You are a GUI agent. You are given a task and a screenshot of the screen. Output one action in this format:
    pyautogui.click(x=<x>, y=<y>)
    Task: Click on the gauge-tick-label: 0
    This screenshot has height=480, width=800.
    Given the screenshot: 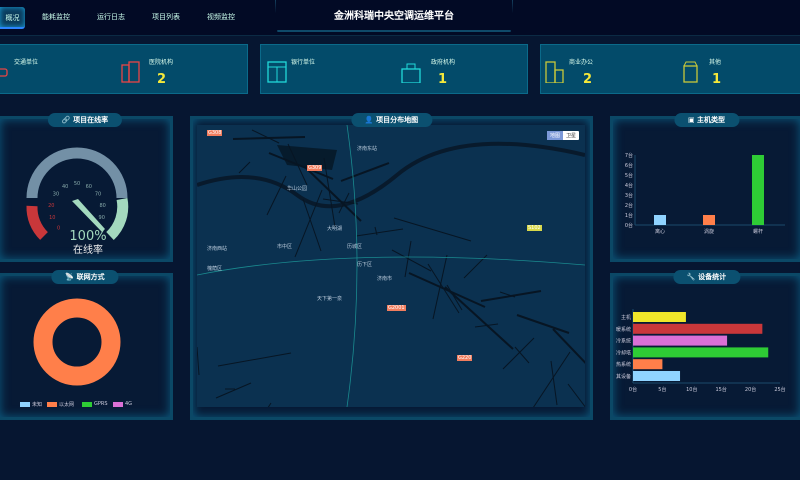 What is the action you would take?
    pyautogui.click(x=58, y=228)
    